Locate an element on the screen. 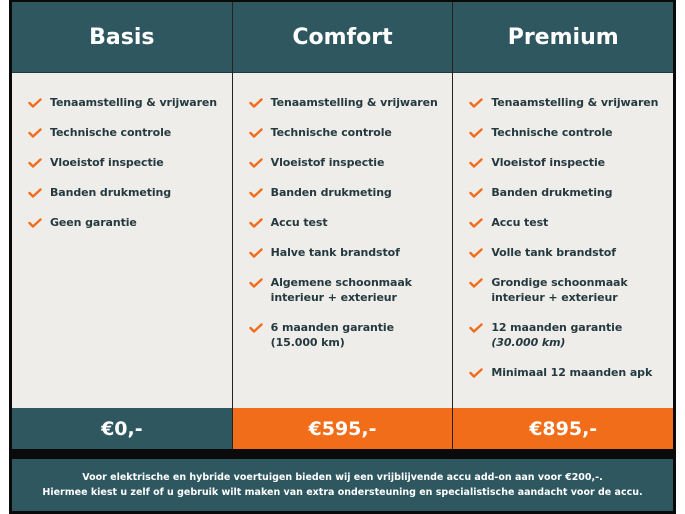 Image resolution: width=685 pixels, height=514 pixels. feature-text: Volle tank brandstof is located at coordinates (553, 252).